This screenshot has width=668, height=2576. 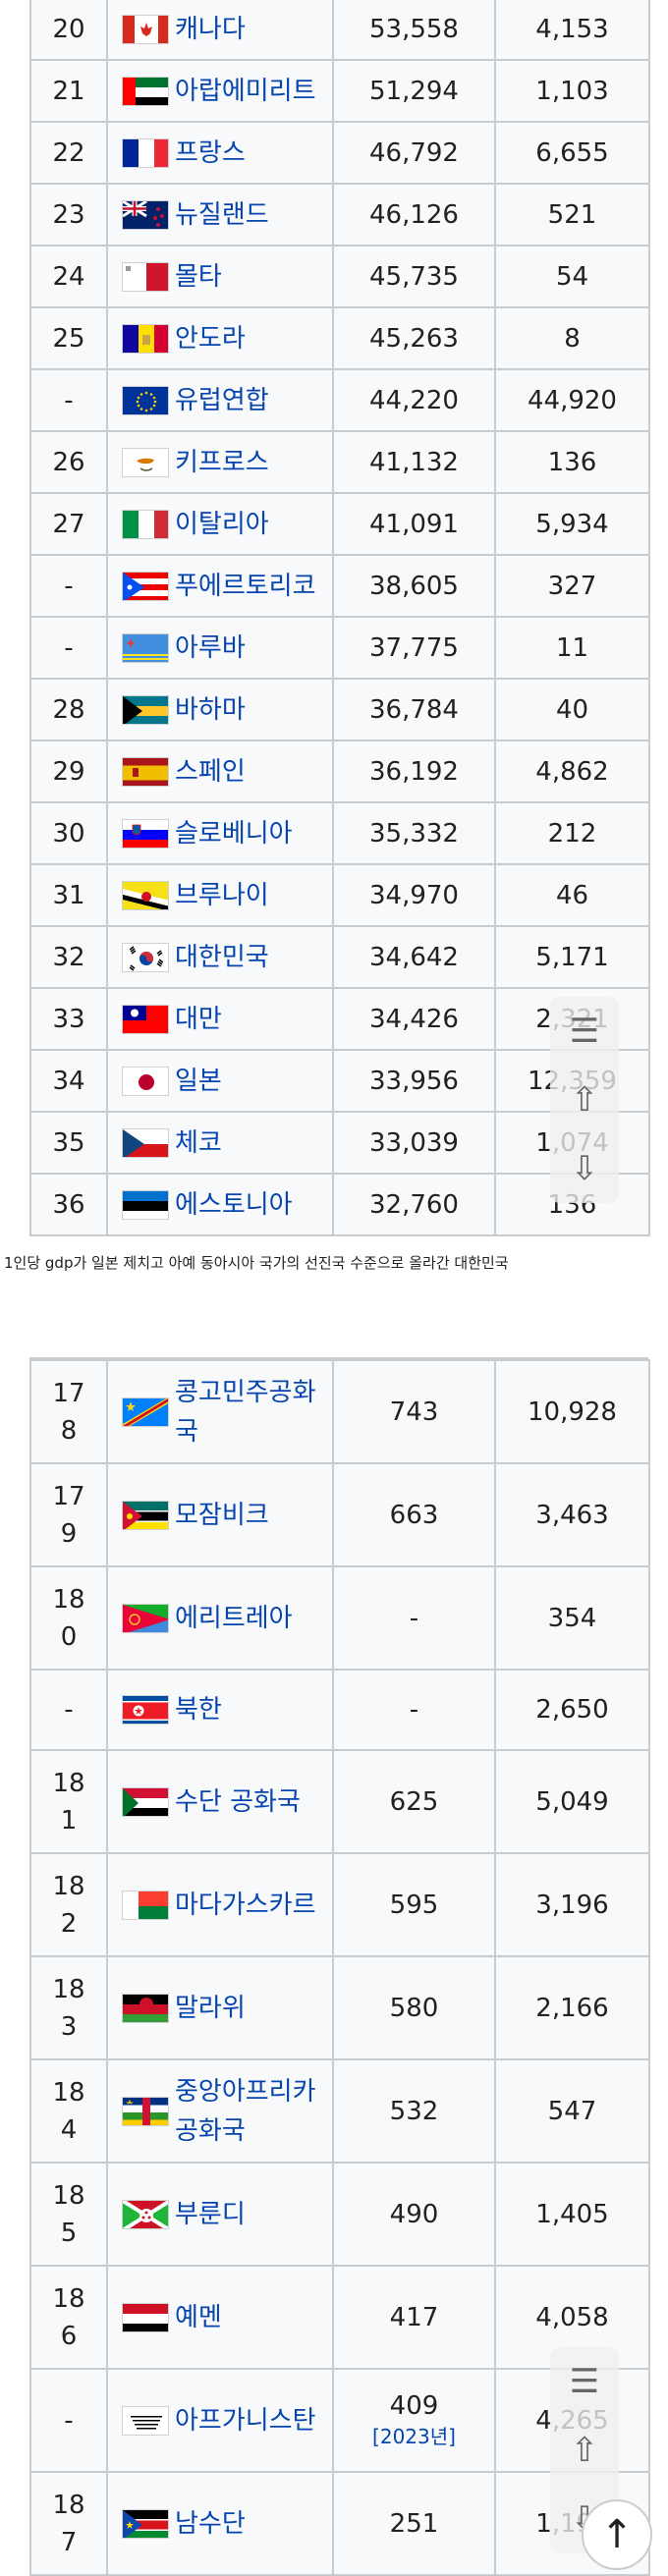 What do you see at coordinates (222, 957) in the screenshot?
I see `country-link: 대한민국` at bounding box center [222, 957].